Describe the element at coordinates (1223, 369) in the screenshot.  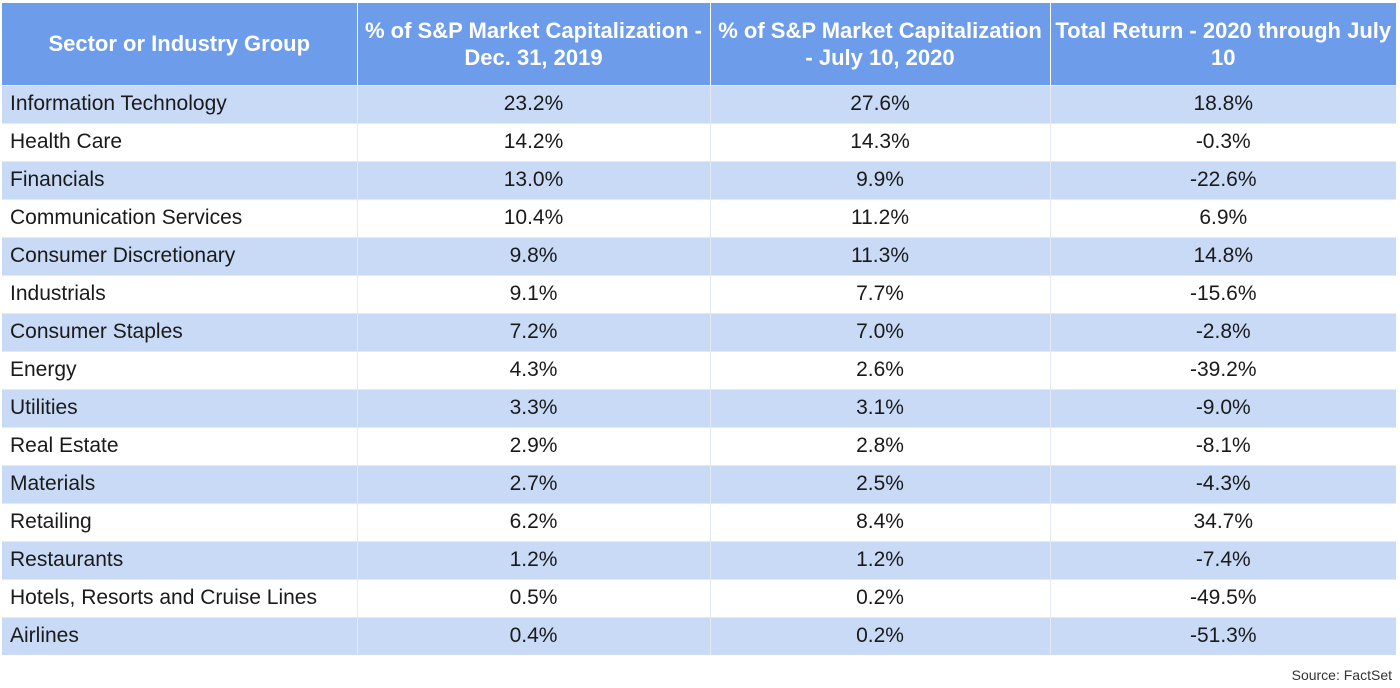
I see `value-cell-col-3: -39.2%` at that location.